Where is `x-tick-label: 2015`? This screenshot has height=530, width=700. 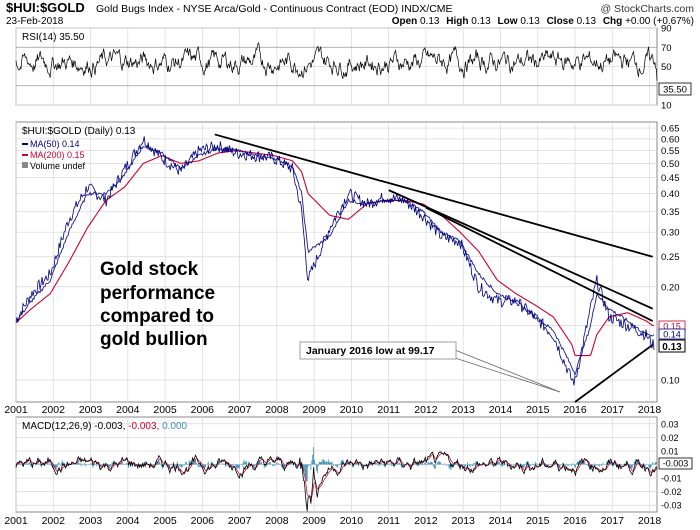
x-tick-label: 2015 is located at coordinates (538, 410).